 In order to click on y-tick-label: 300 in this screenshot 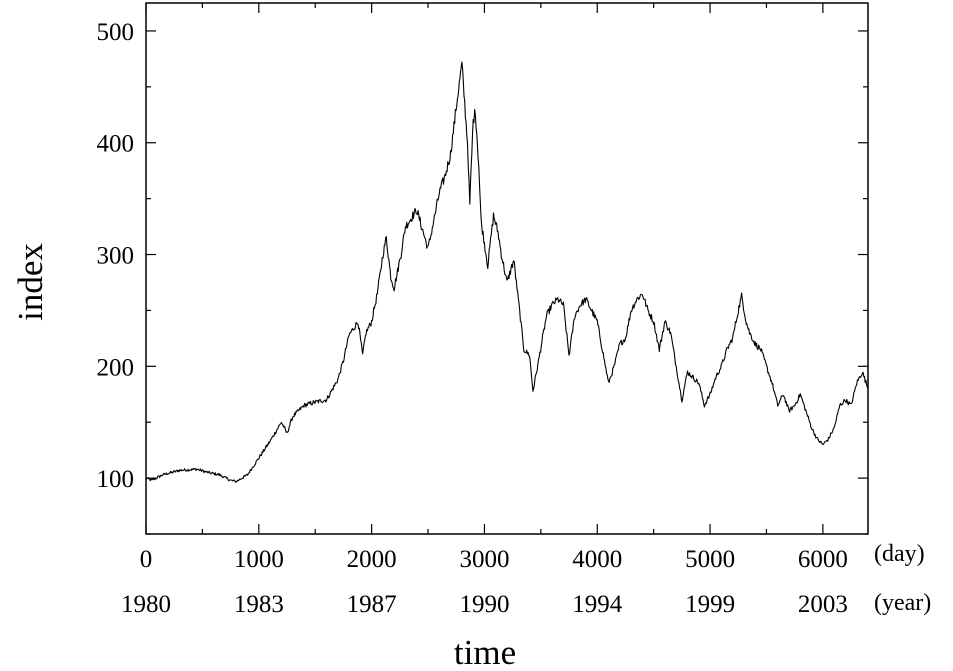, I will do `click(116, 256)`.